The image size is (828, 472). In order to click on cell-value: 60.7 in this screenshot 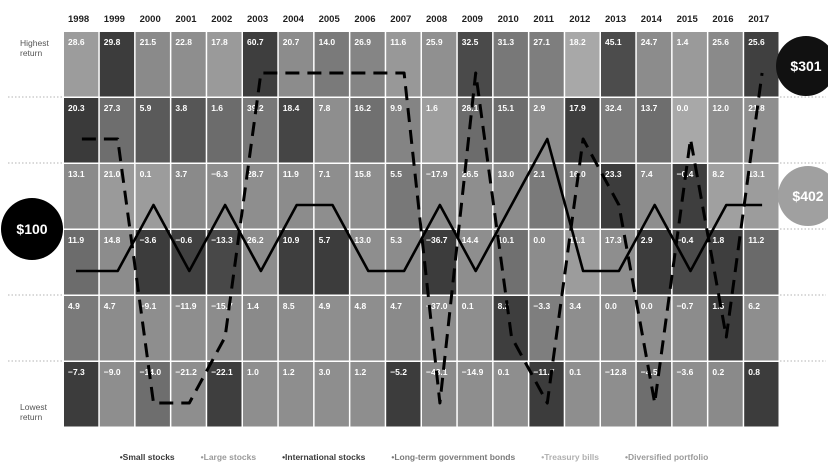, I will do `click(255, 42)`.